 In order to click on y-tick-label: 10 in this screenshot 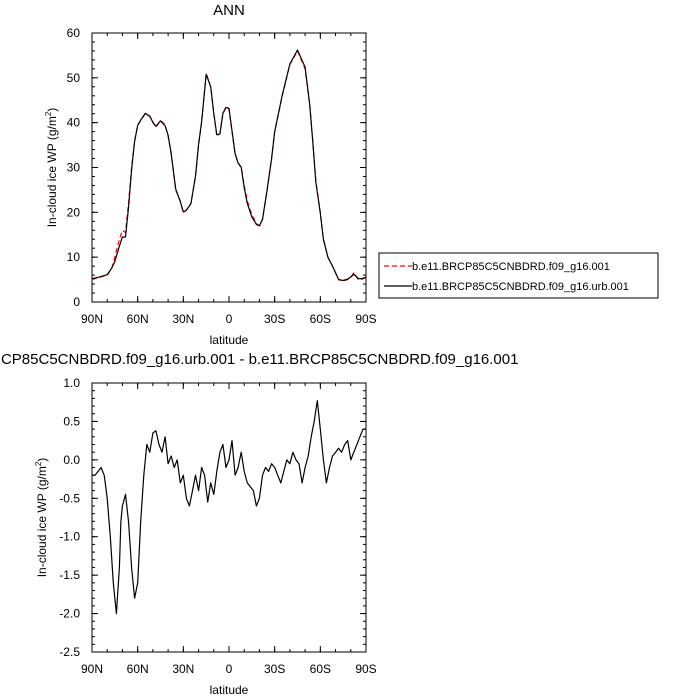, I will do `click(74, 257)`.